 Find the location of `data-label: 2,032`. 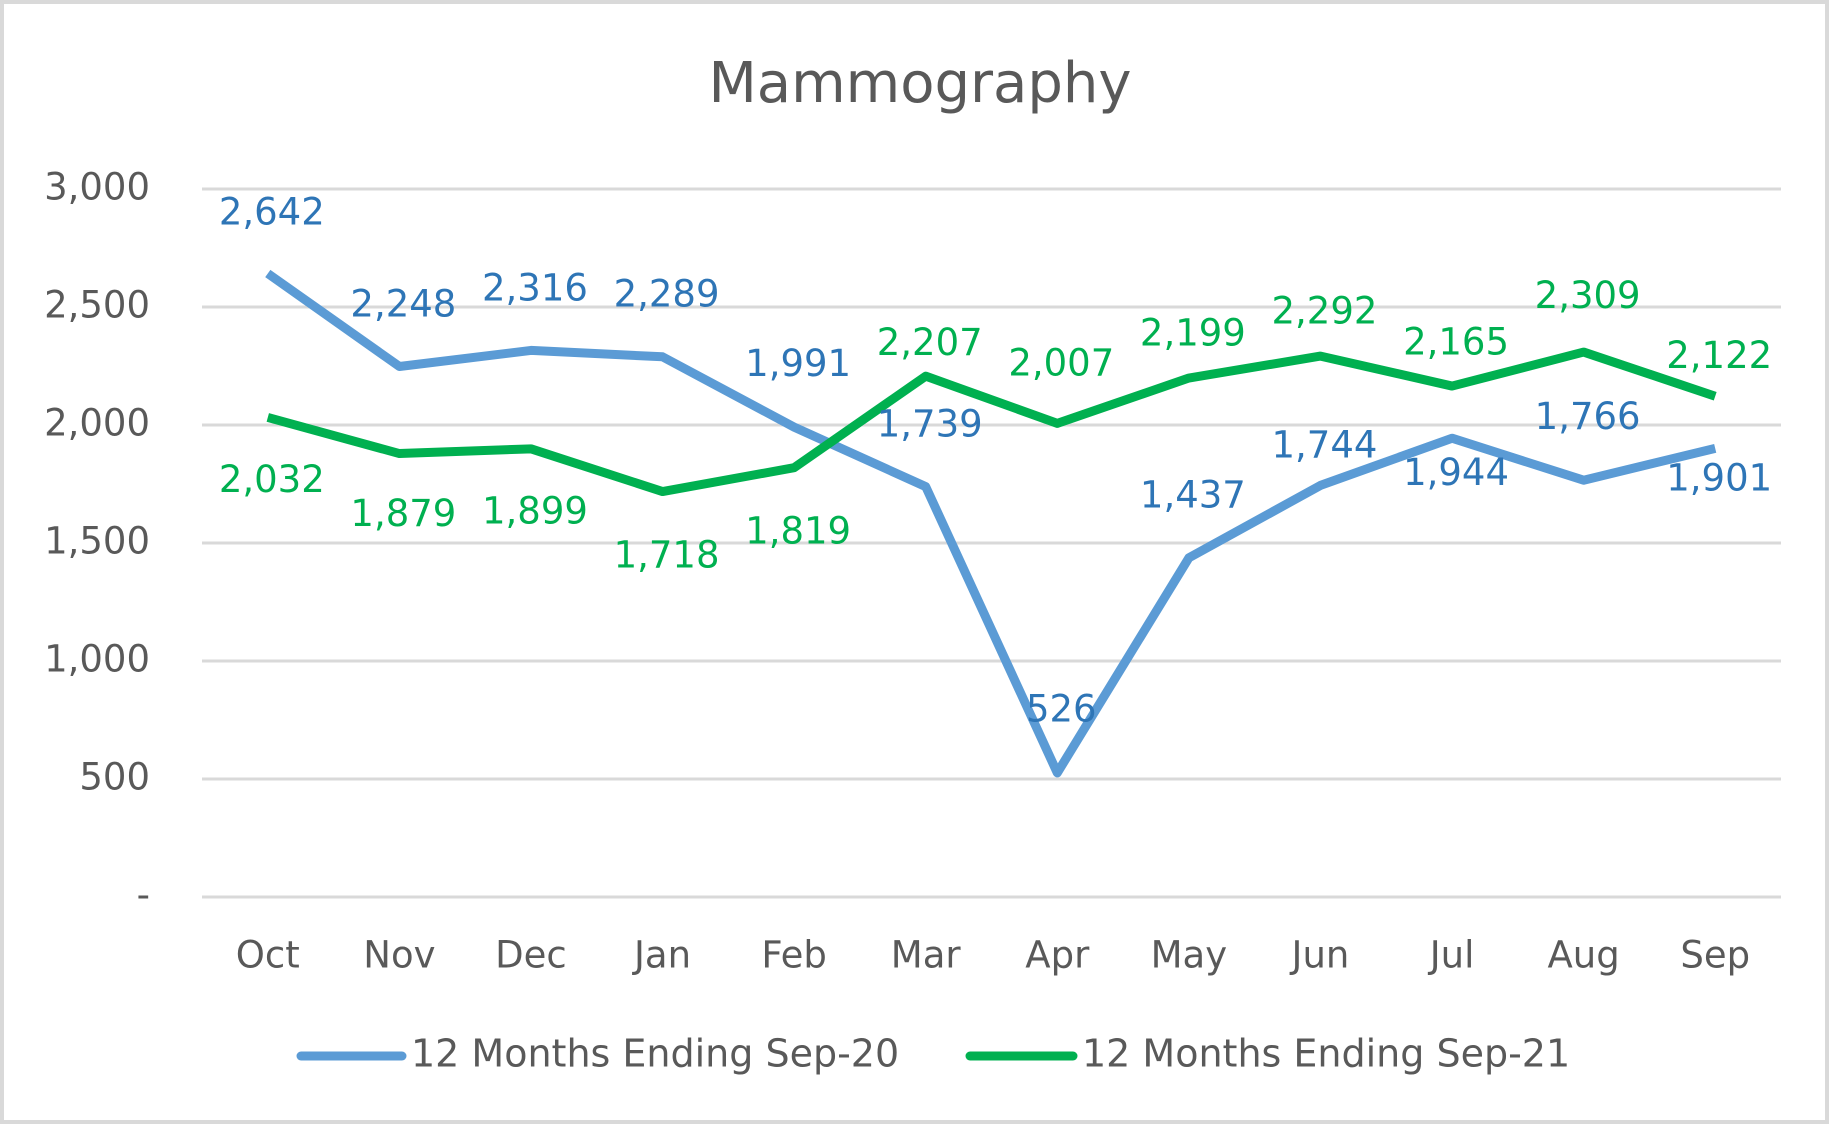

data-label: 2,032 is located at coordinates (272, 479).